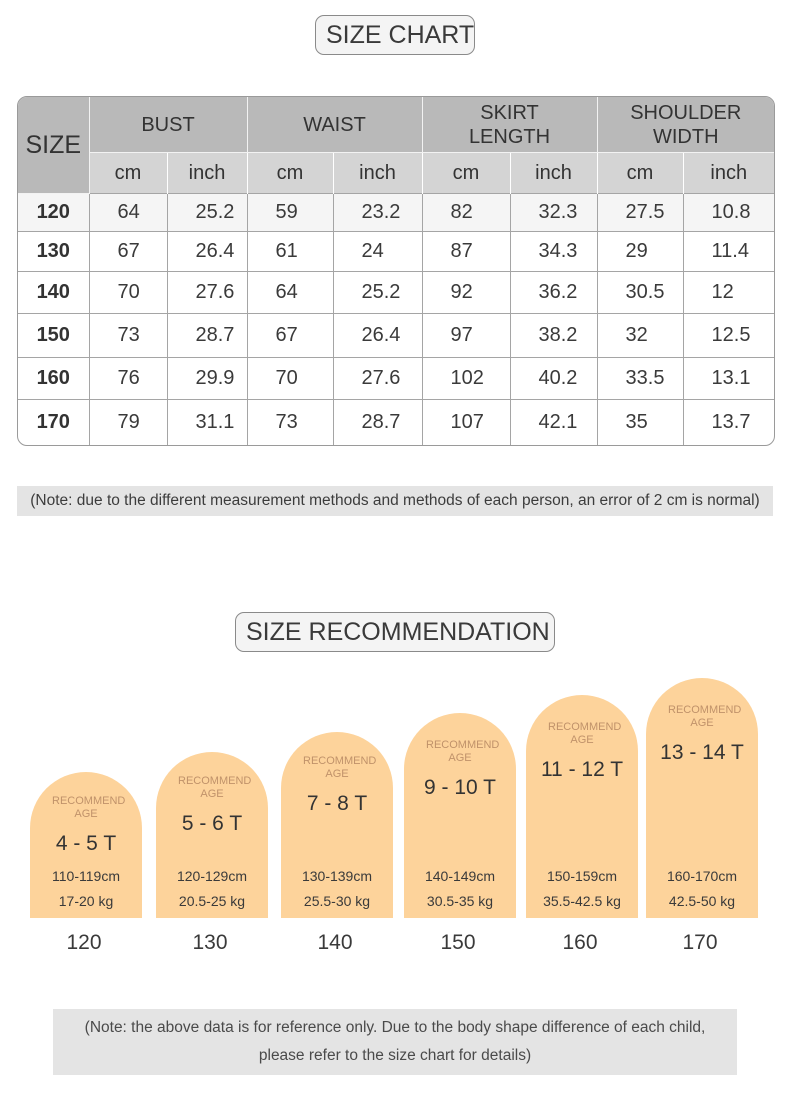 The height and width of the screenshot is (1104, 790). What do you see at coordinates (640, 292) in the screenshot?
I see `table-cell: 30.5` at bounding box center [640, 292].